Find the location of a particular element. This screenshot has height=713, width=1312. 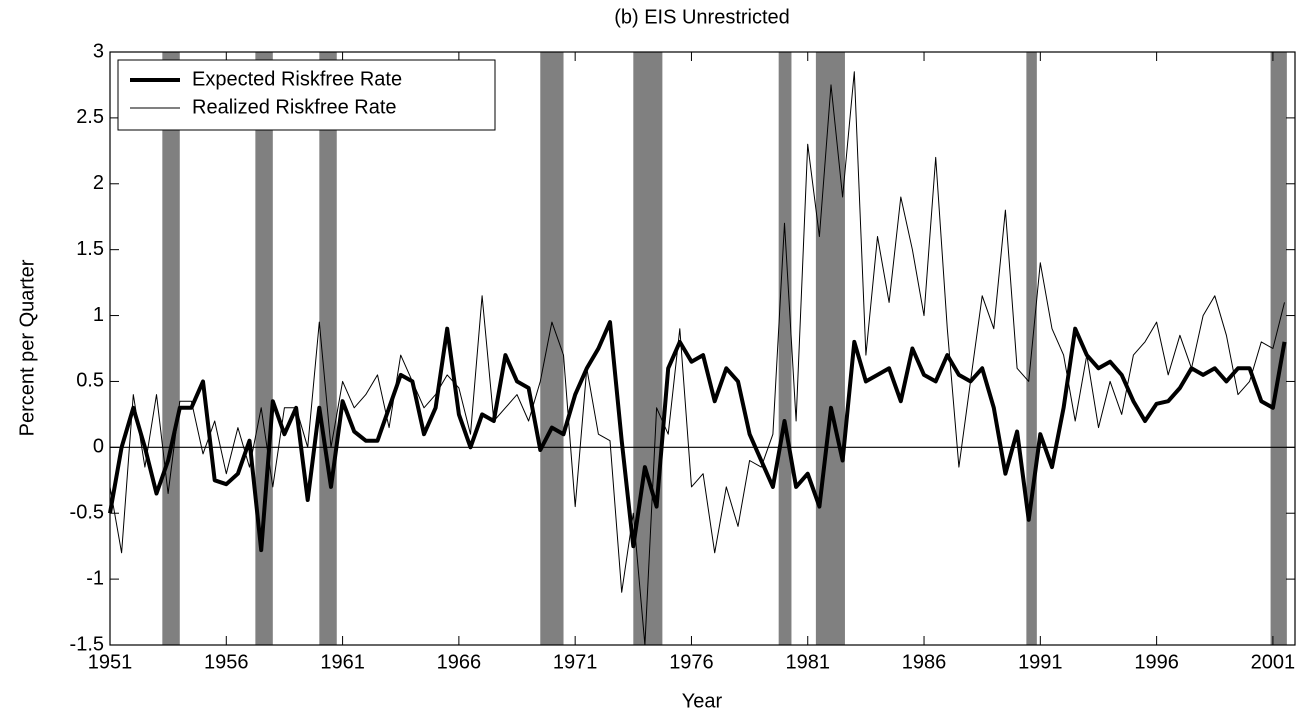

y-tick-label: 0 is located at coordinates (98, 447).